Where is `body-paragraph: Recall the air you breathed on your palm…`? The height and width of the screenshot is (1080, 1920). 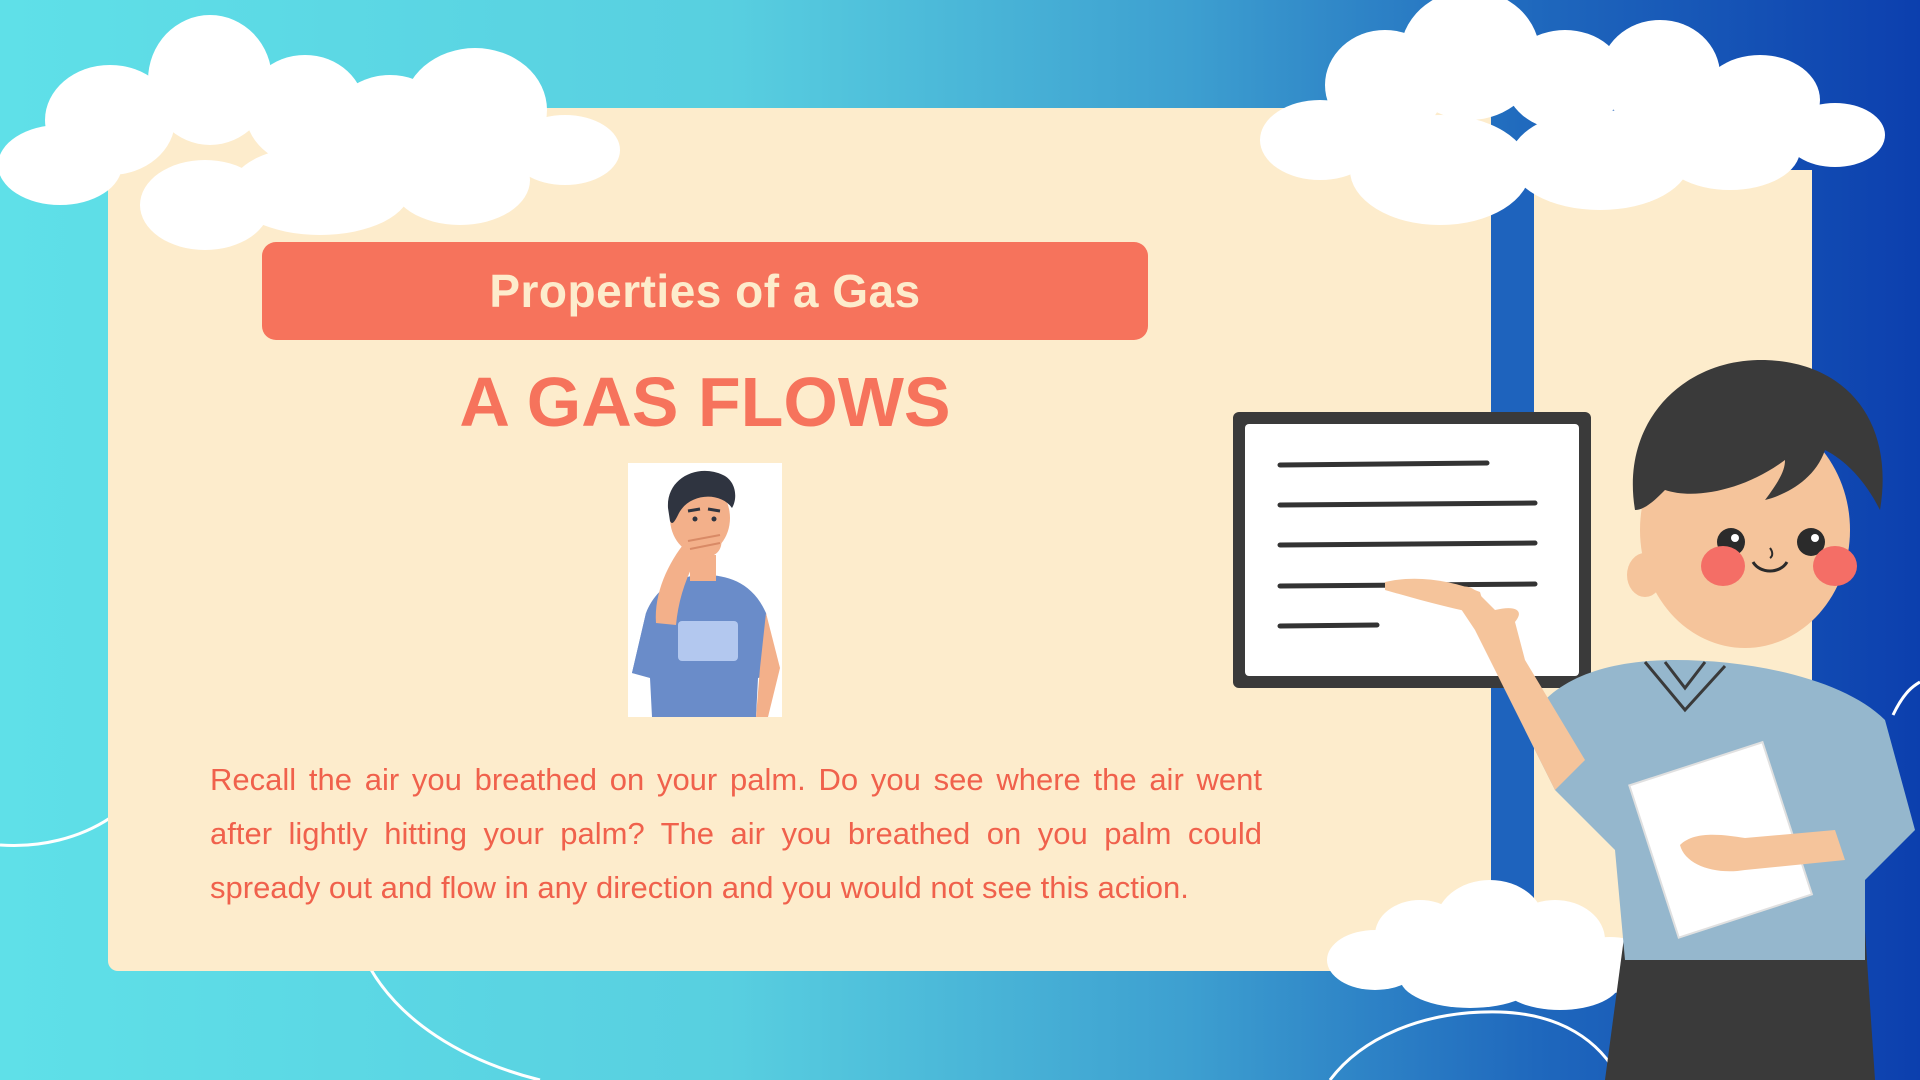 body-paragraph: Recall the air you breathed on your palm… is located at coordinates (736, 833).